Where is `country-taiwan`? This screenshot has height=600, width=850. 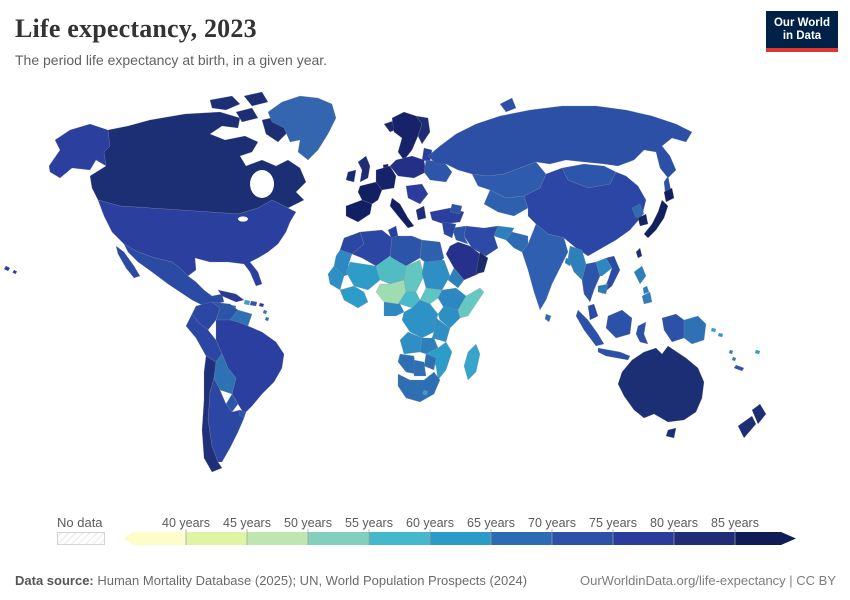
country-taiwan is located at coordinates (639, 253).